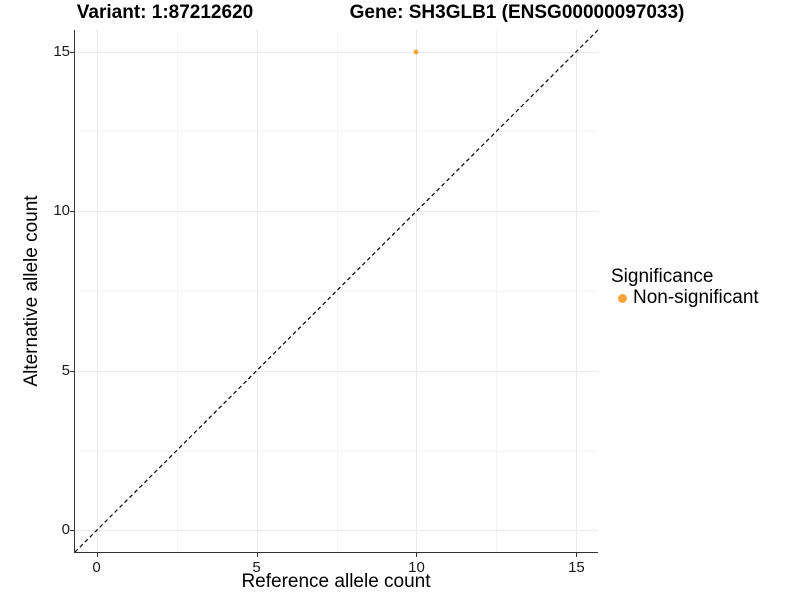  What do you see at coordinates (696, 297) in the screenshot?
I see `legend-item-label: Non-significant` at bounding box center [696, 297].